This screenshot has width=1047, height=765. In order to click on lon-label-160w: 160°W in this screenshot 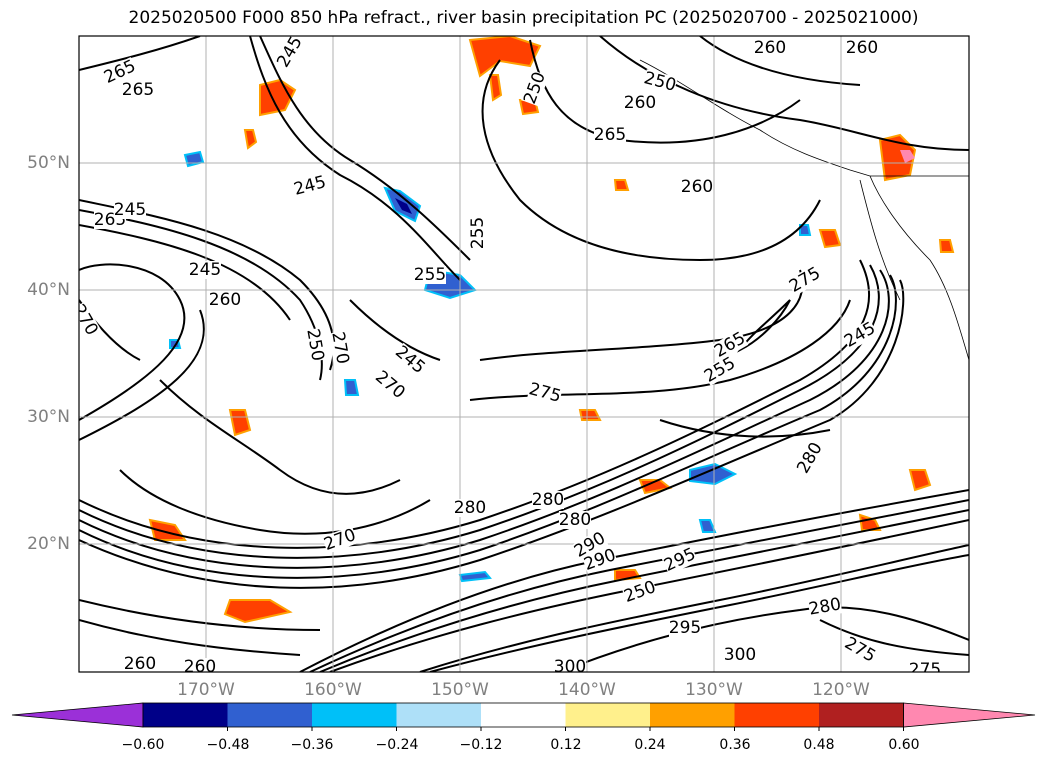, I will do `click(333, 690)`.